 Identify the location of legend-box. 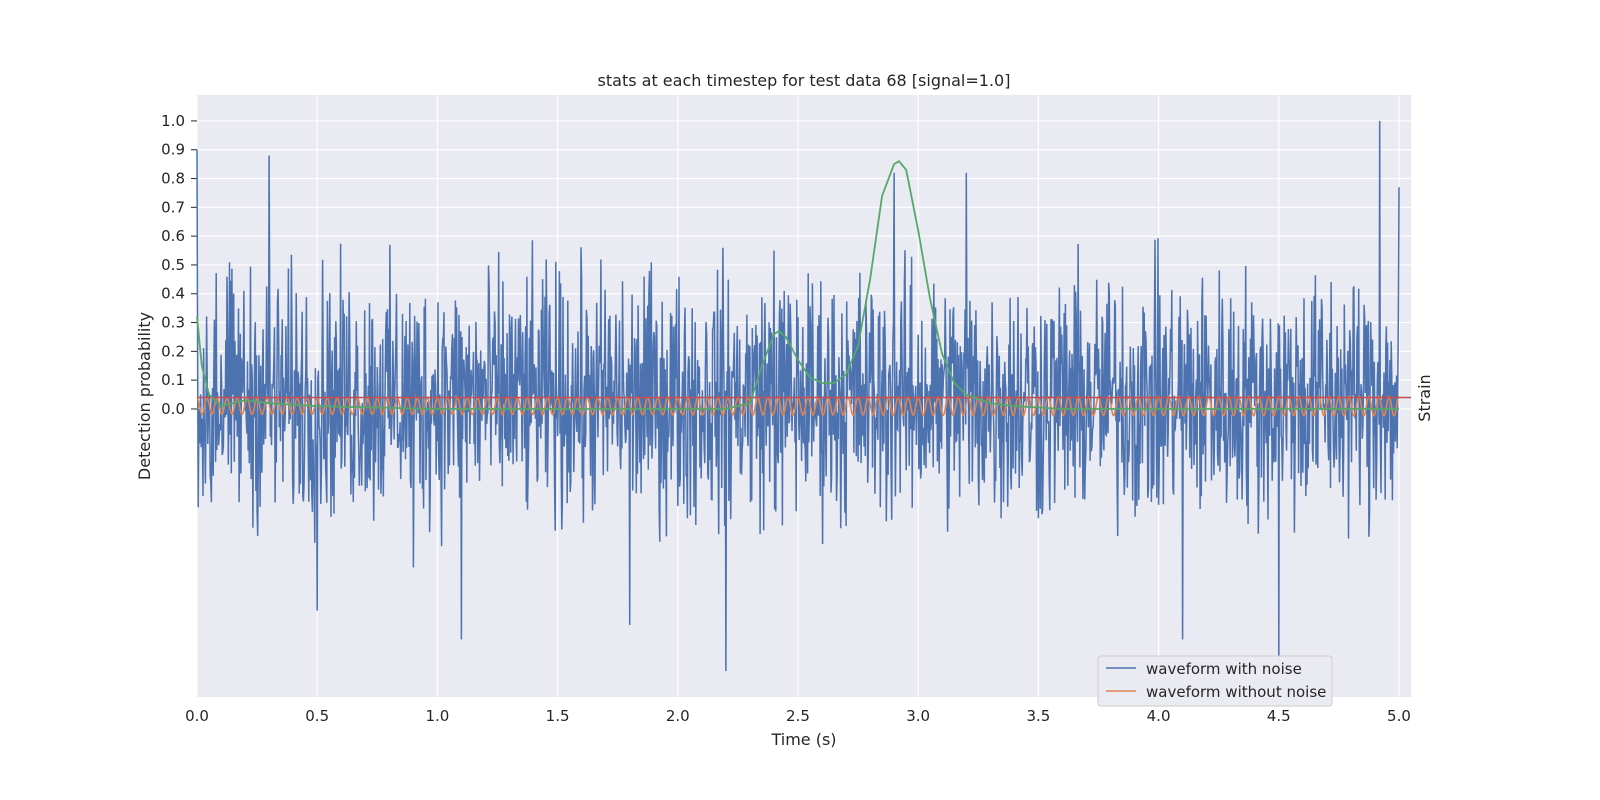
(1215, 681).